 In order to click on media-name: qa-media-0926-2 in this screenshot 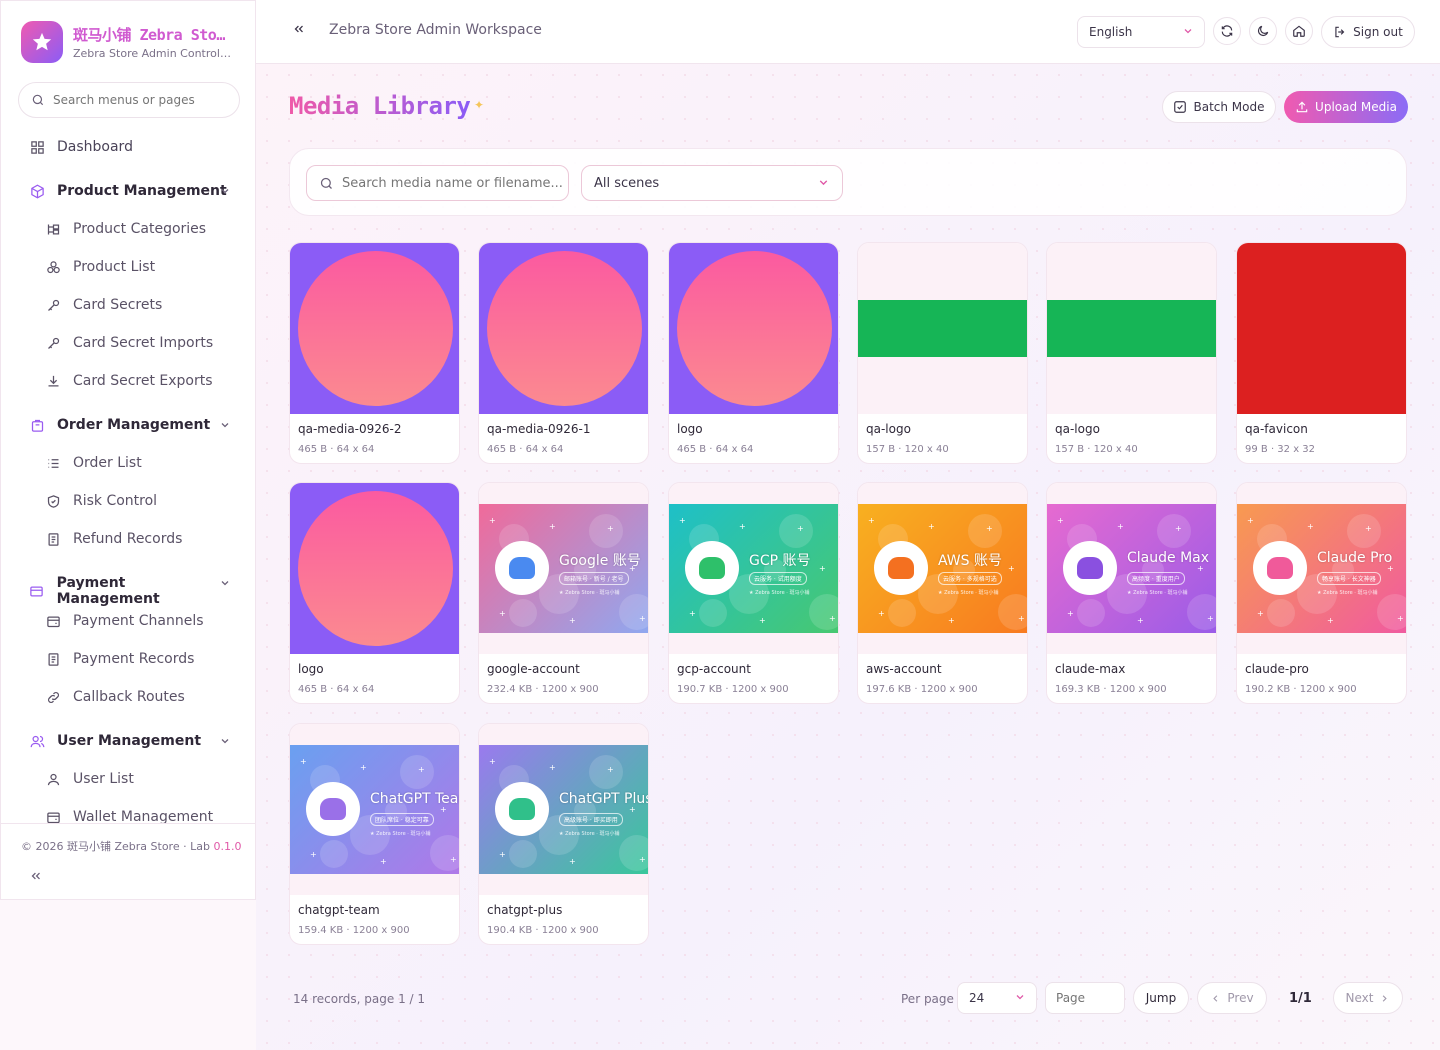, I will do `click(350, 429)`.